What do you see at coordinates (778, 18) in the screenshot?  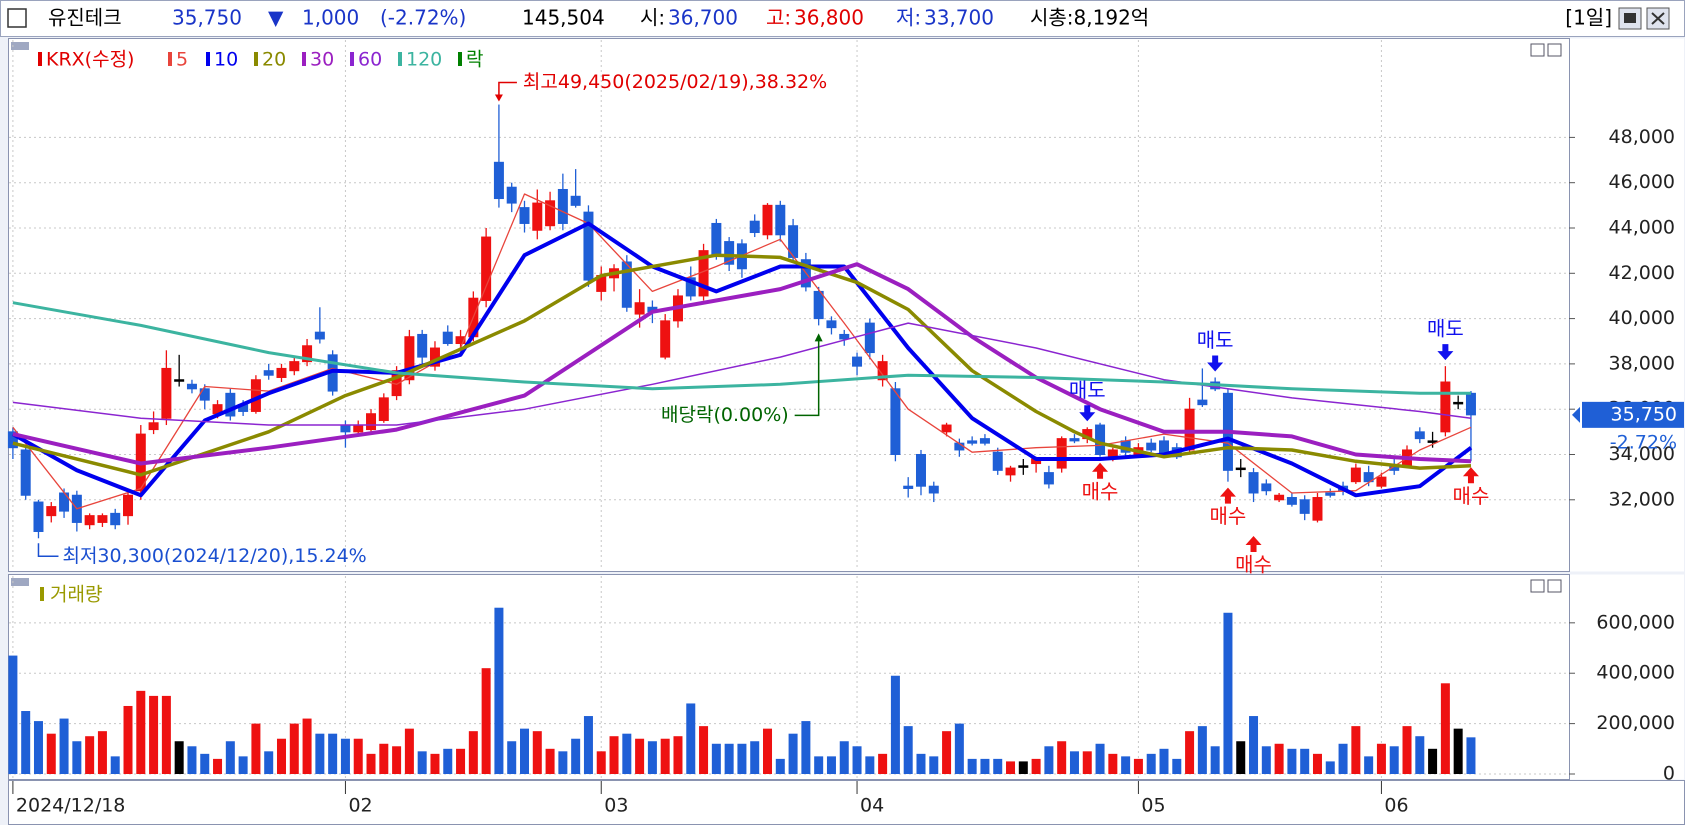 I see `high-label: 고:` at bounding box center [778, 18].